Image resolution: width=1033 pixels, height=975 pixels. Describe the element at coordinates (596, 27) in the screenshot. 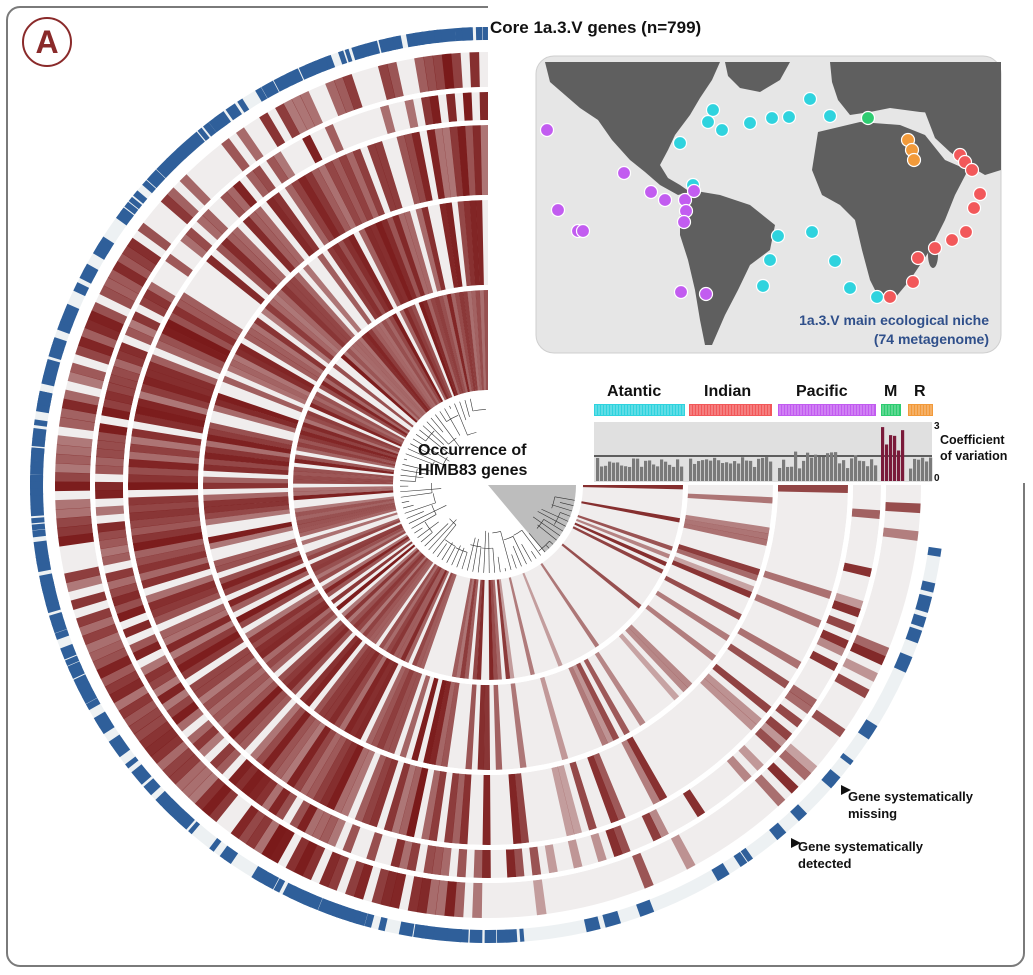

I see `figure-title: Core 1a.3.V genes (n=799)` at that location.